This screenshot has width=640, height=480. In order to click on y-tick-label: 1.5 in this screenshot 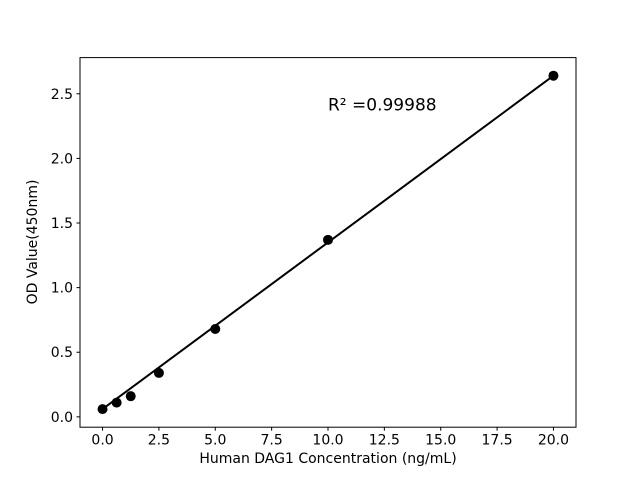, I will do `click(62, 224)`.